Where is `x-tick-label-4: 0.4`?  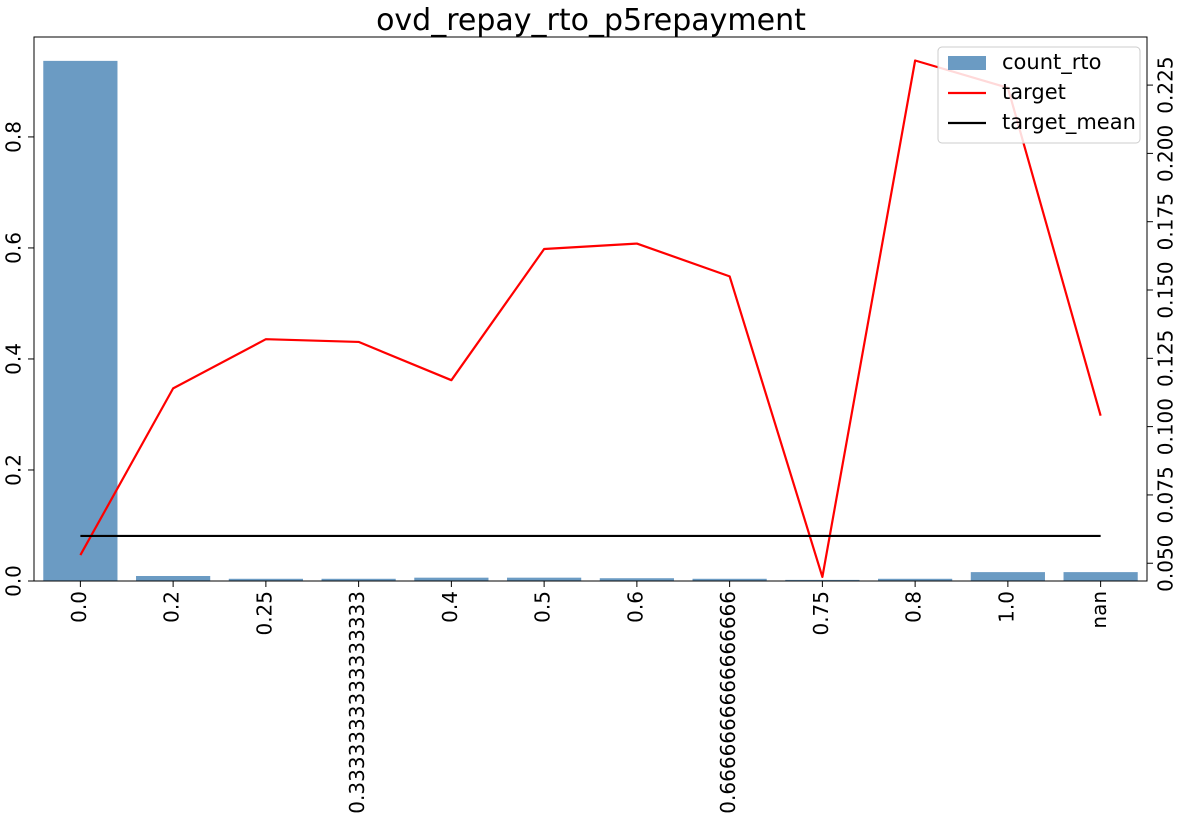 x-tick-label-4: 0.4 is located at coordinates (450, 607).